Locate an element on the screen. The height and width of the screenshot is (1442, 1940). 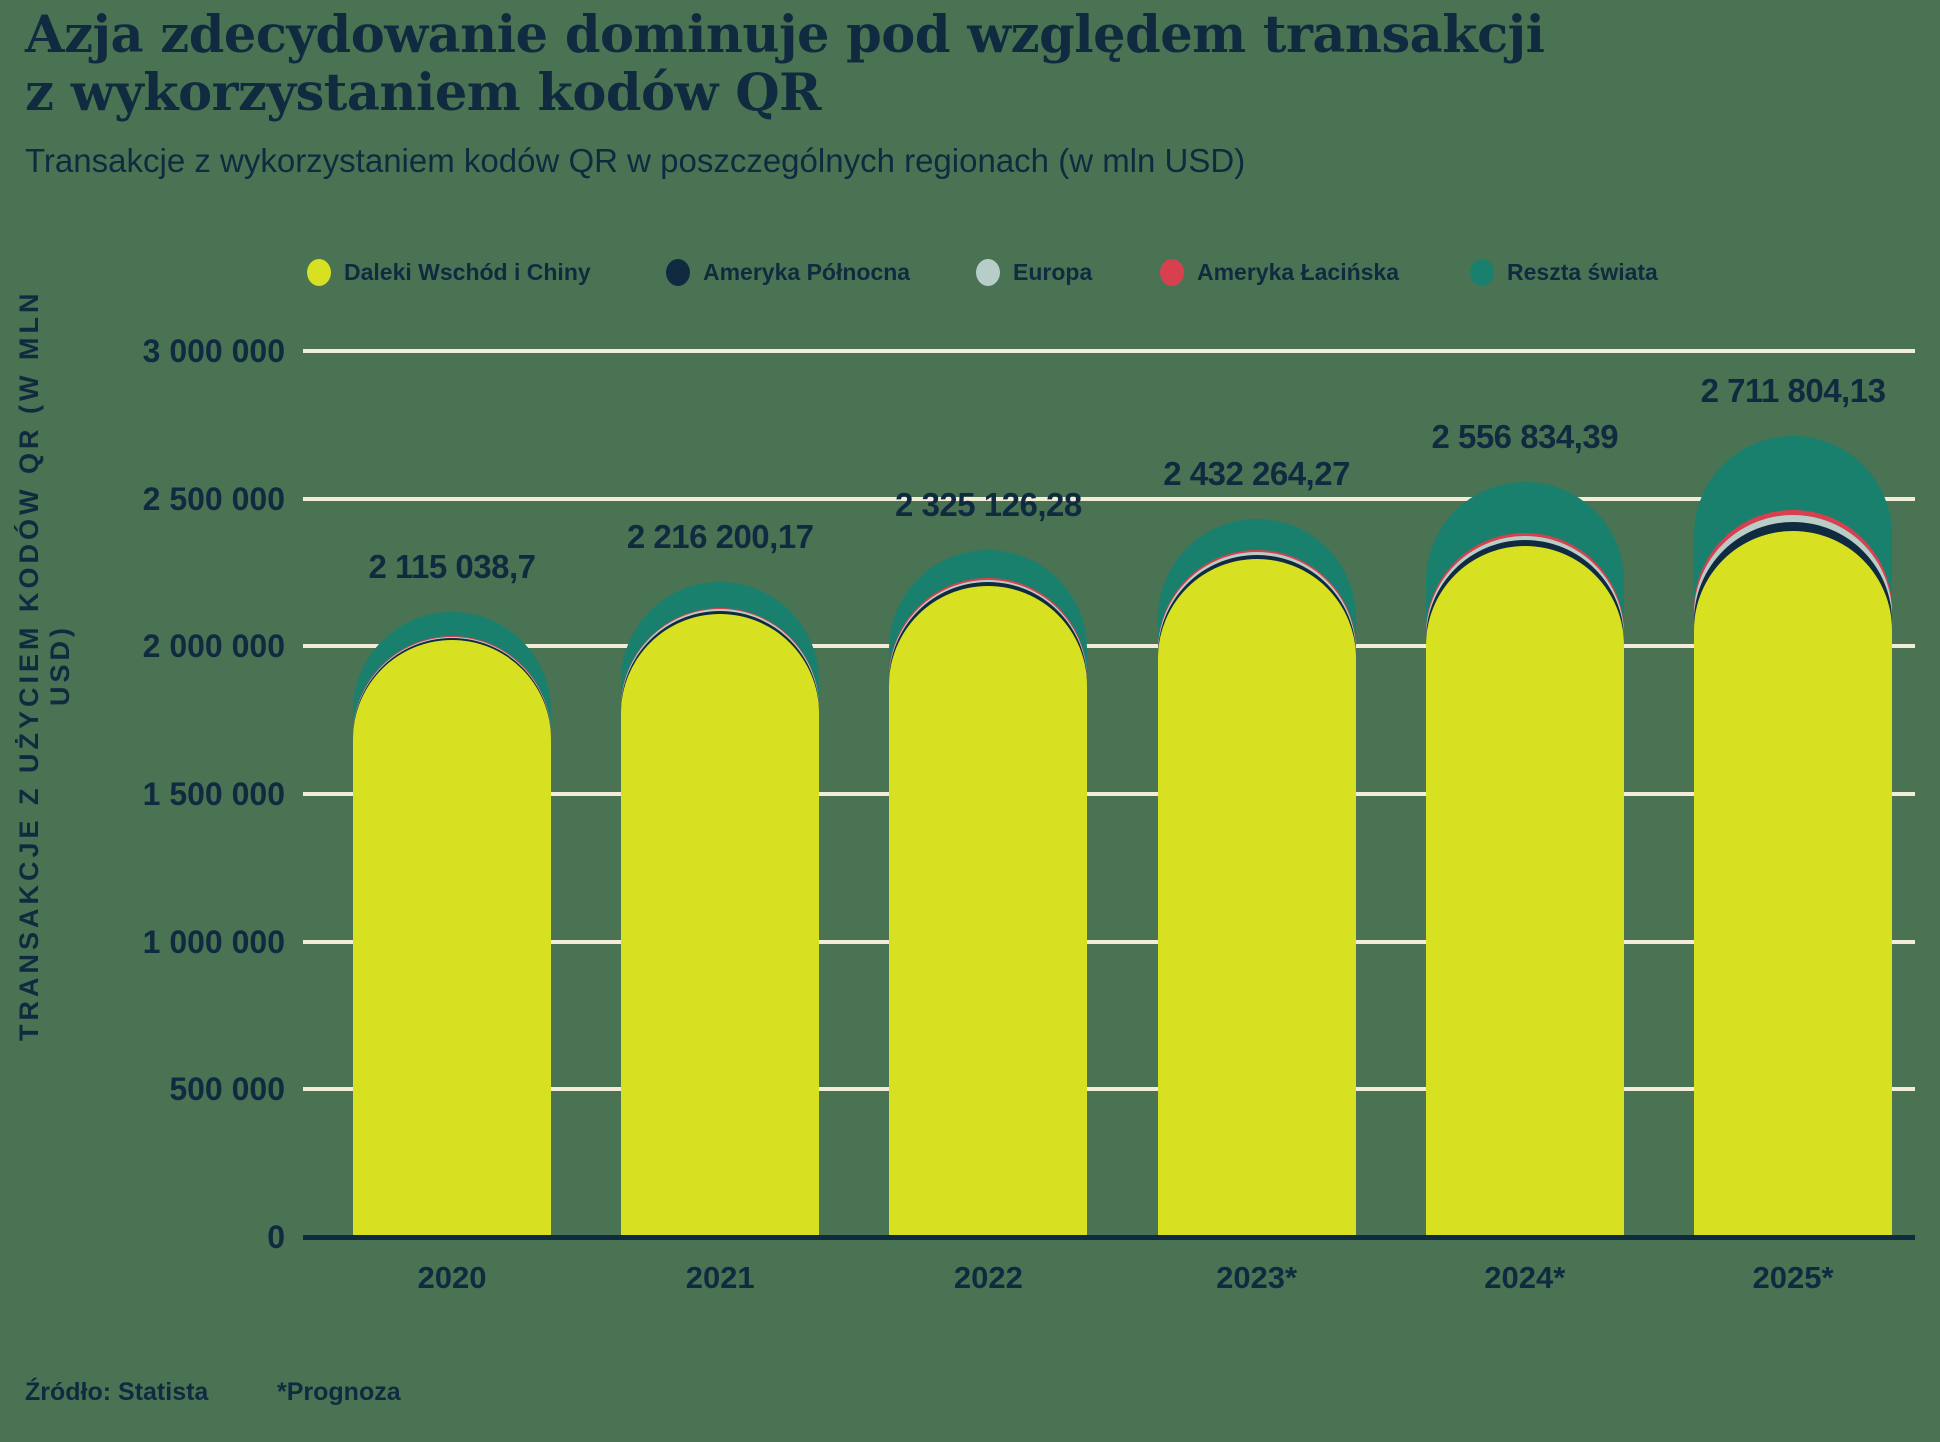
y-tick-label: 2 500 000 is located at coordinates (213, 498).